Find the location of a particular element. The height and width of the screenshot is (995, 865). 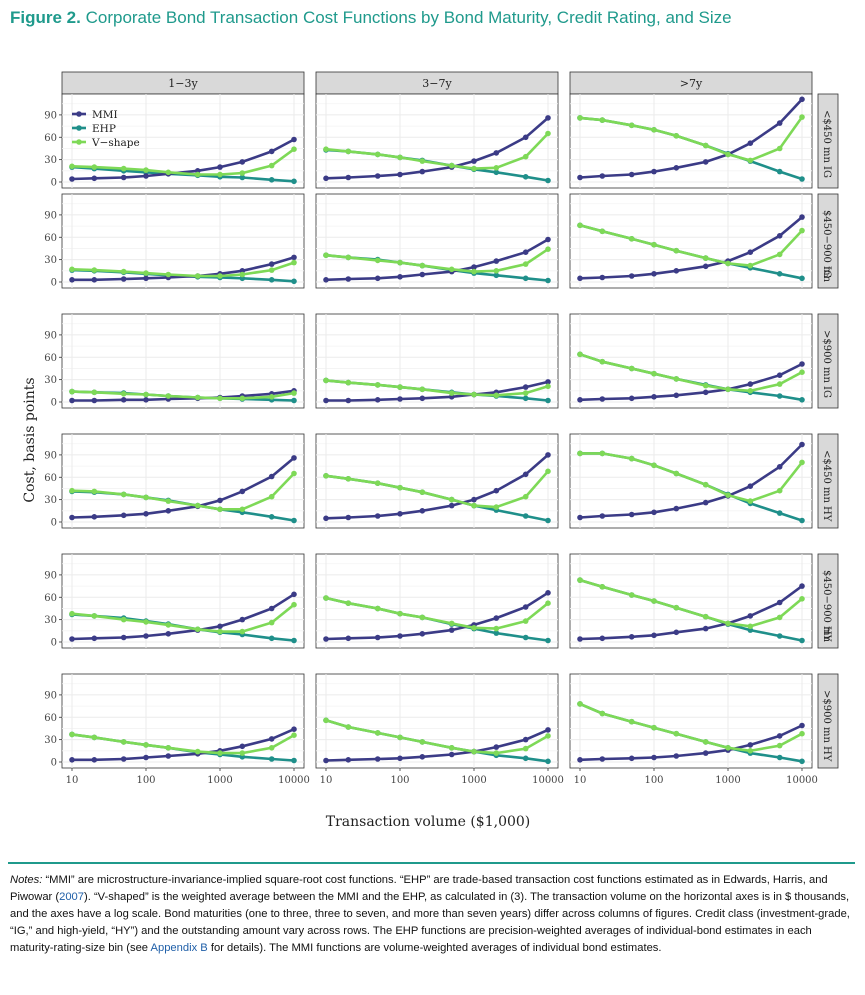

legend-point-v-shape is located at coordinates (79, 142).